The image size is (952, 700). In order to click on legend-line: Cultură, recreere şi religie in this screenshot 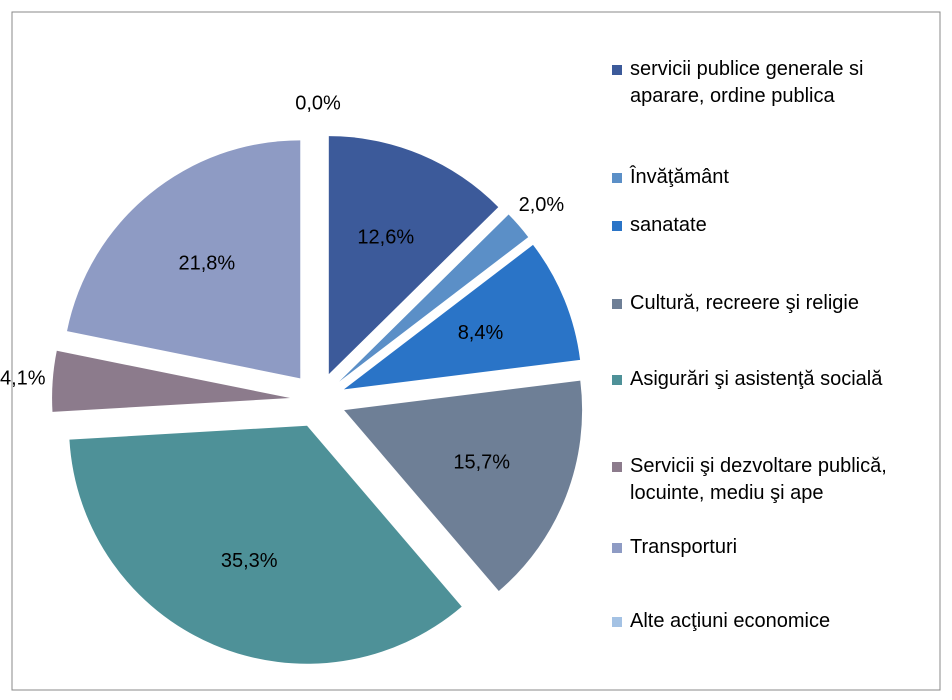, I will do `click(744, 303)`.